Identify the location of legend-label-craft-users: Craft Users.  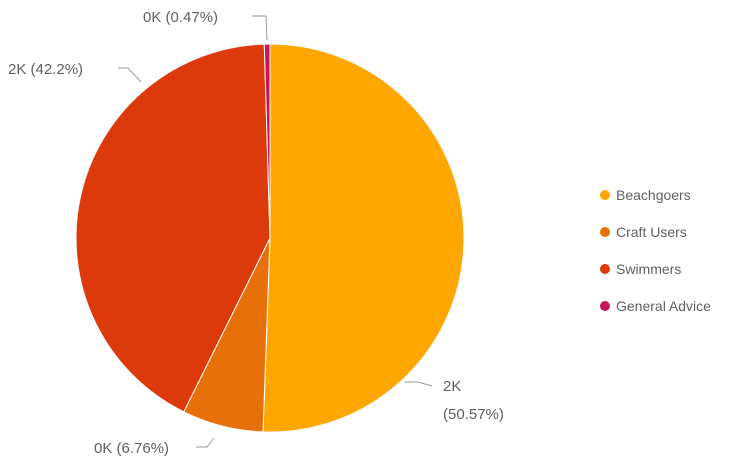
(651, 231).